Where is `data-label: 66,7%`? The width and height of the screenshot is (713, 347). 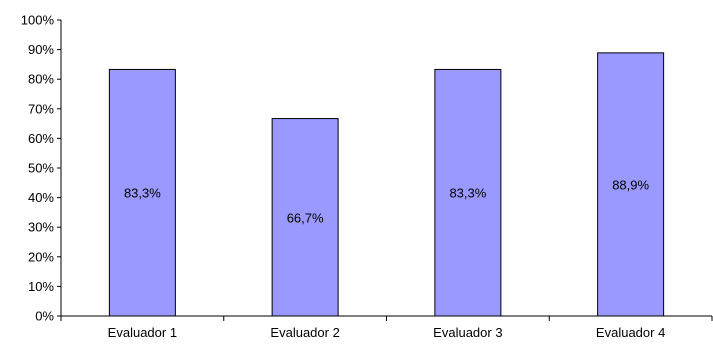
data-label: 66,7% is located at coordinates (305, 217).